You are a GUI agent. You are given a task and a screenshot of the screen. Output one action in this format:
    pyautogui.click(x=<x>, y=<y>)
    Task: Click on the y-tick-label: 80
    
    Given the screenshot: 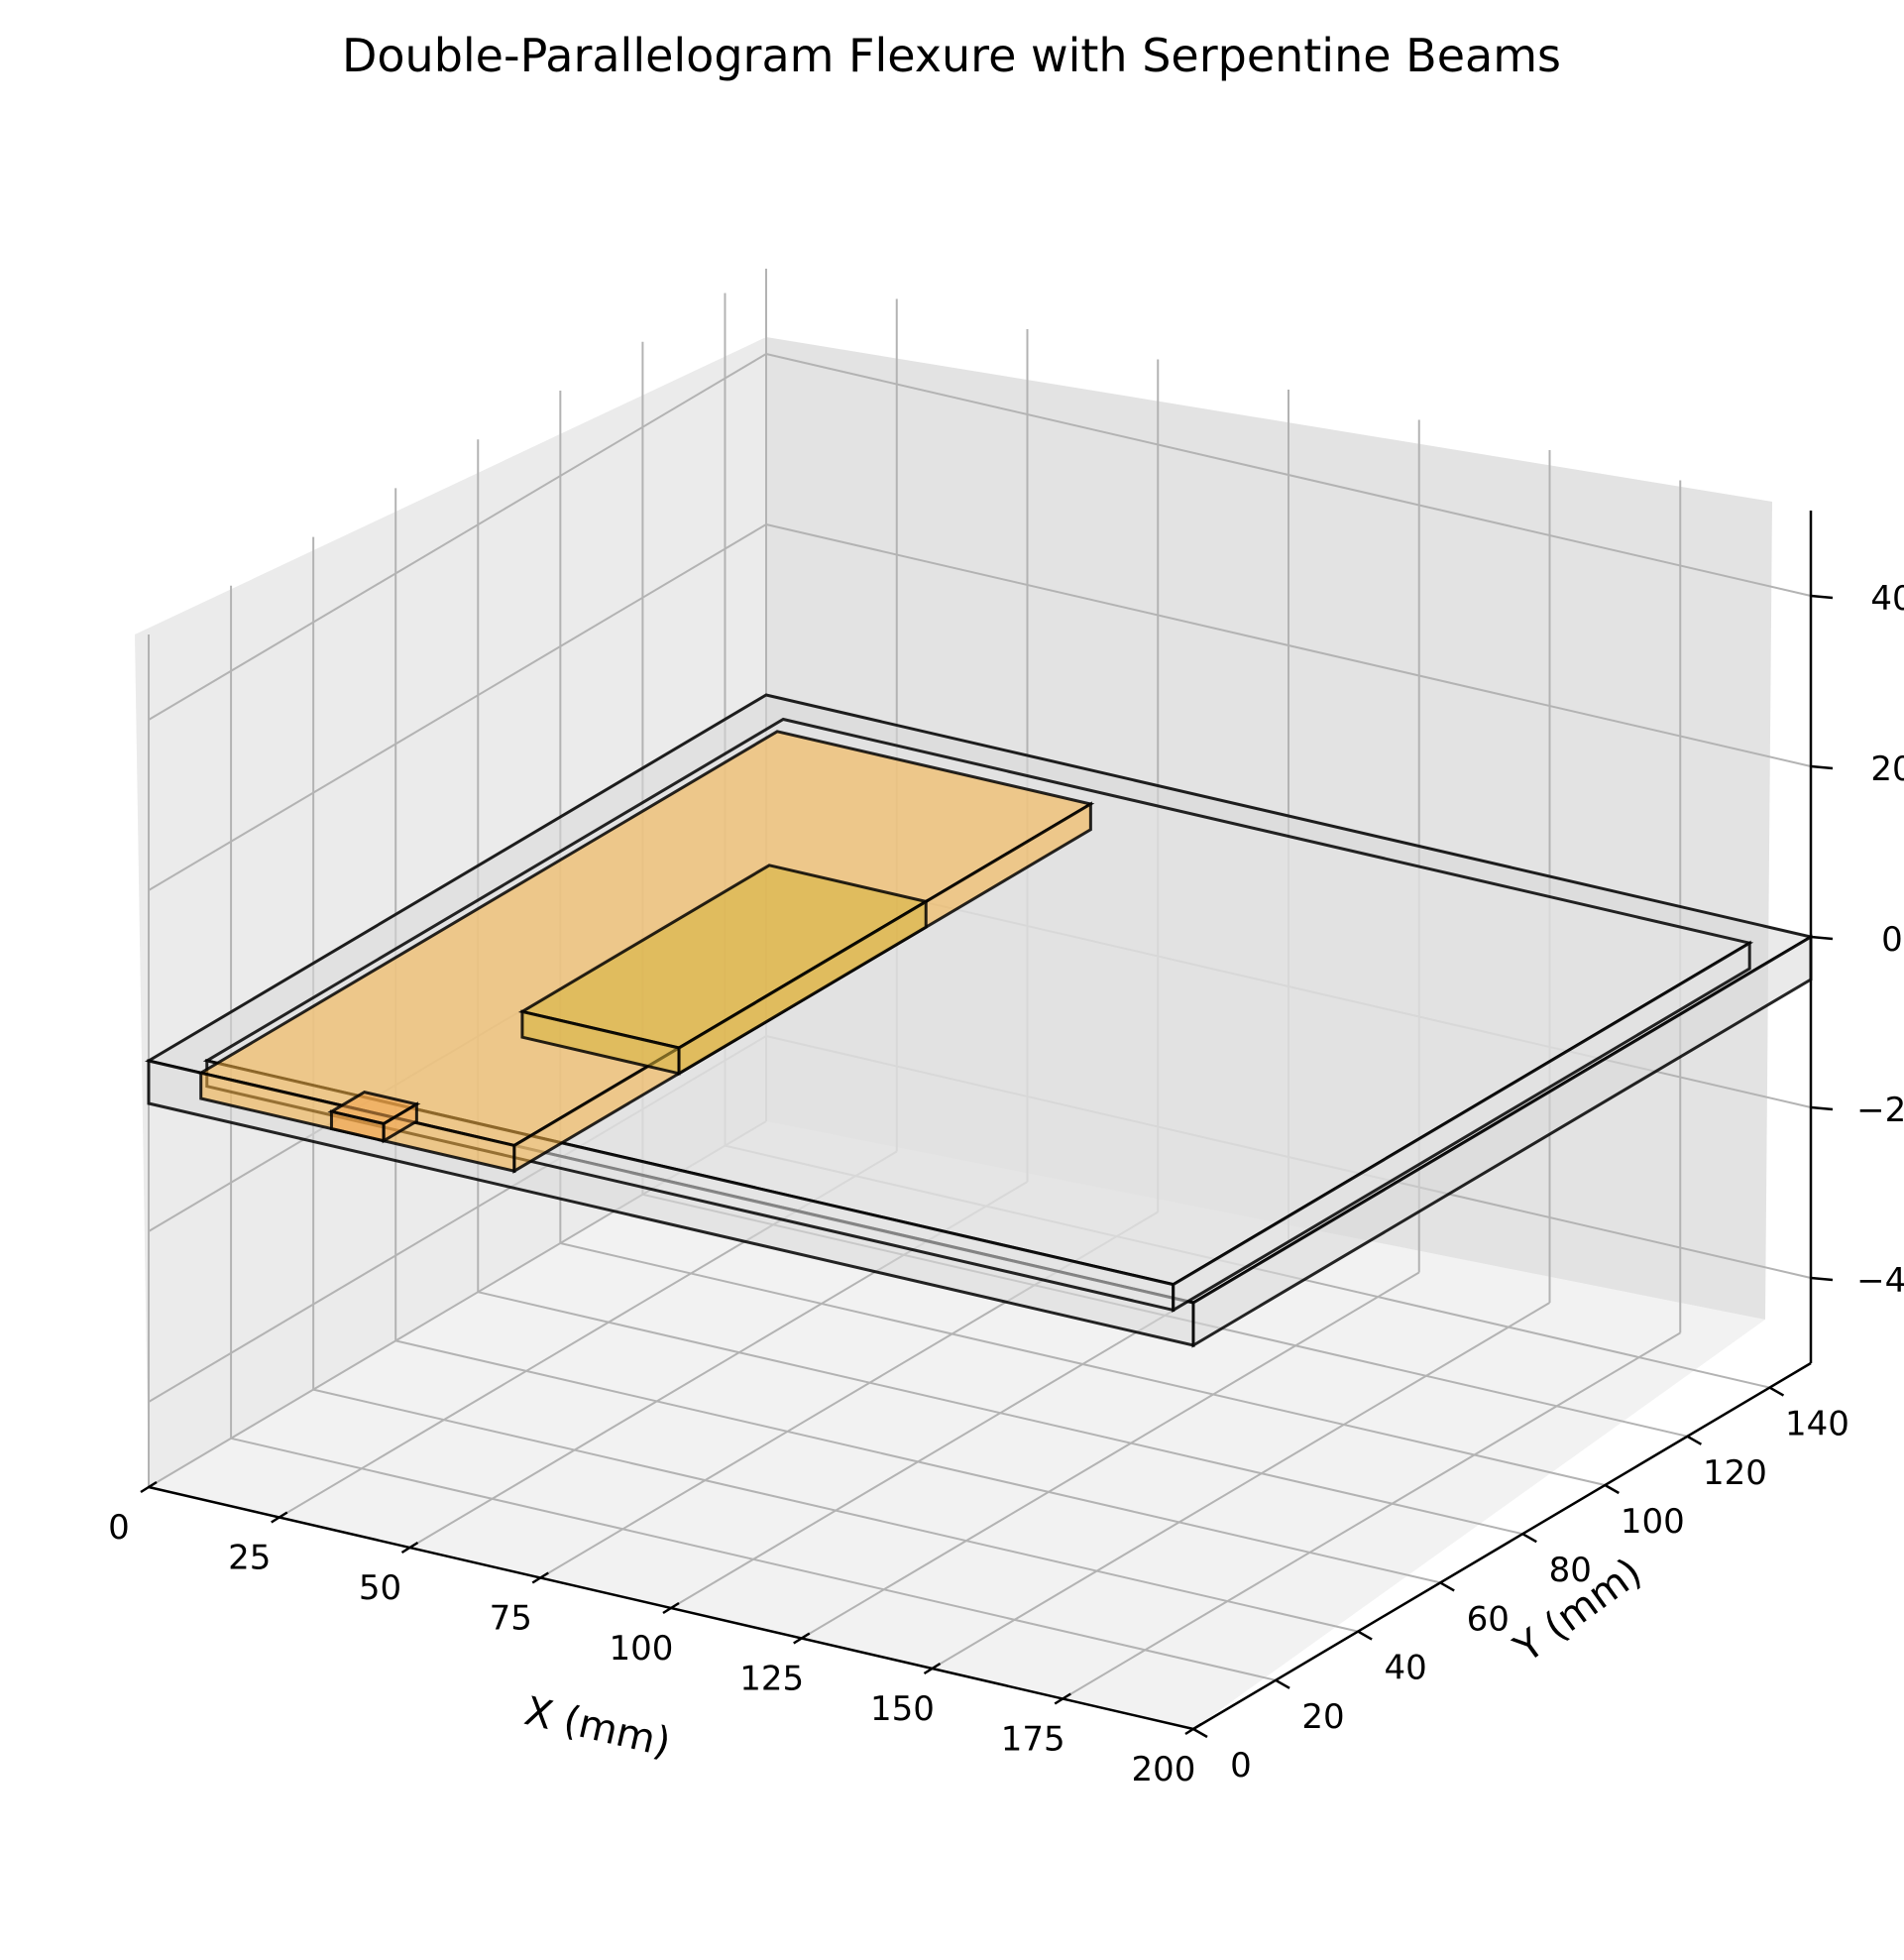 What is the action you would take?
    pyautogui.click(x=1570, y=1570)
    